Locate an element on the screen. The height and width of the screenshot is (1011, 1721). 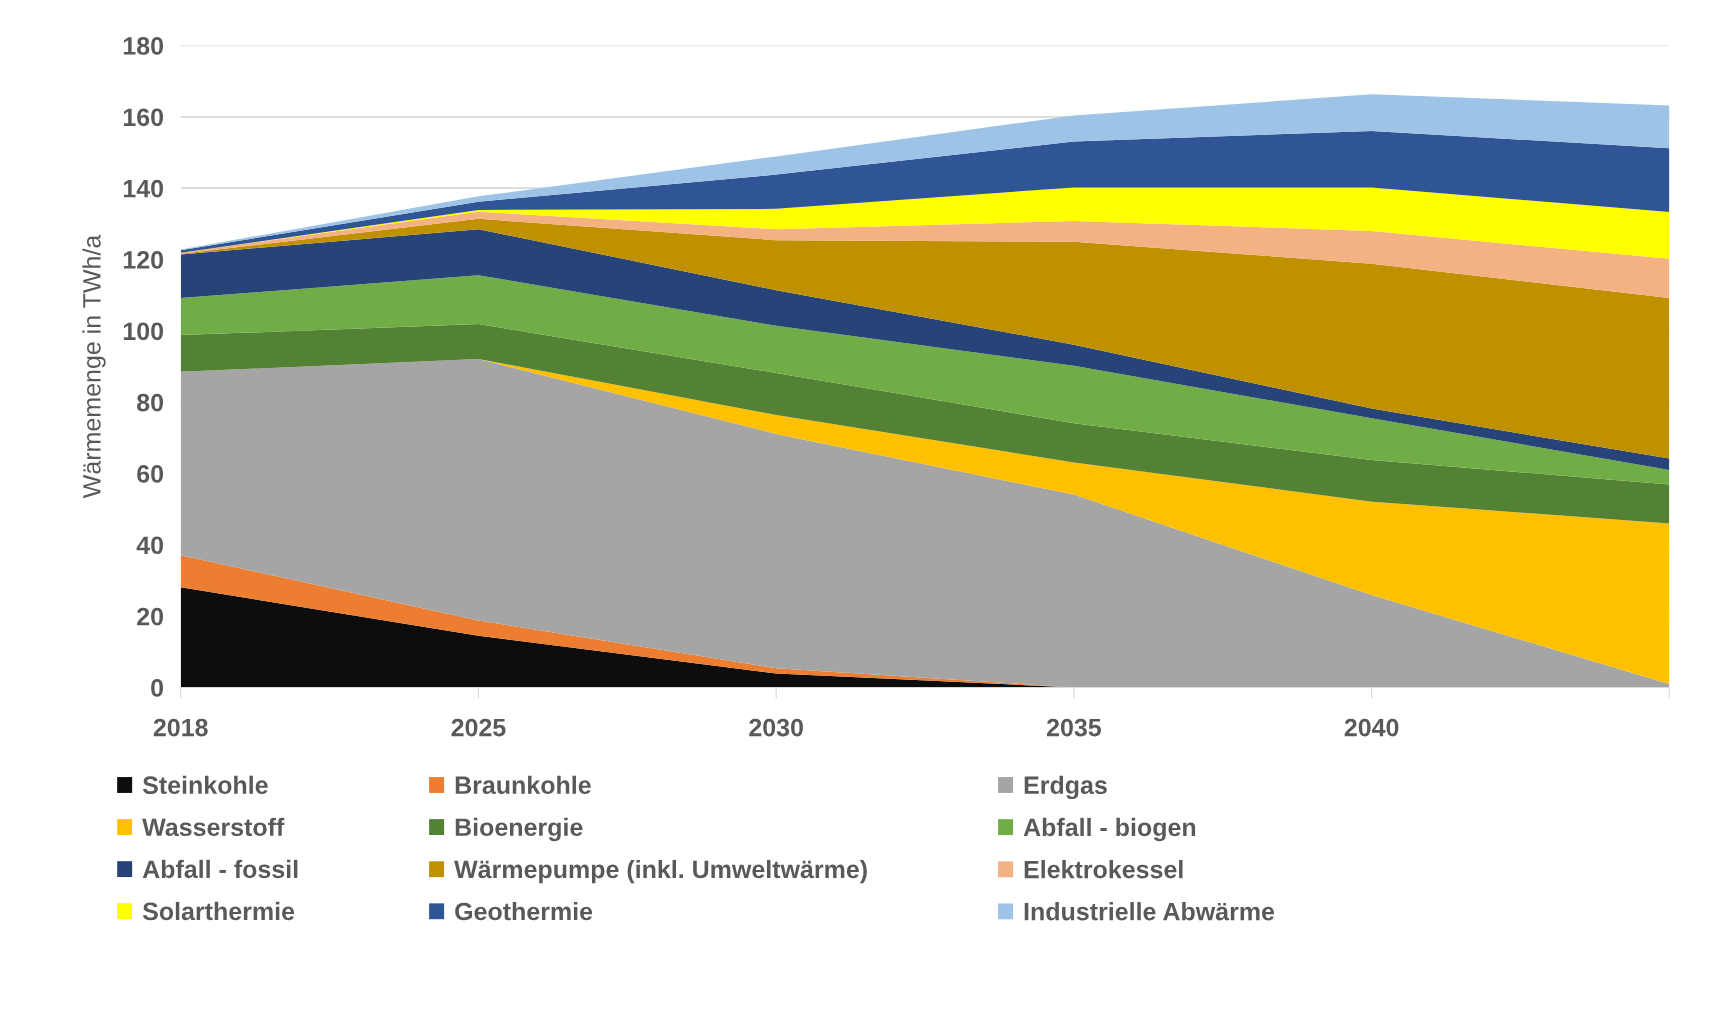
x-tick-label: 2040 is located at coordinates (1371, 727).